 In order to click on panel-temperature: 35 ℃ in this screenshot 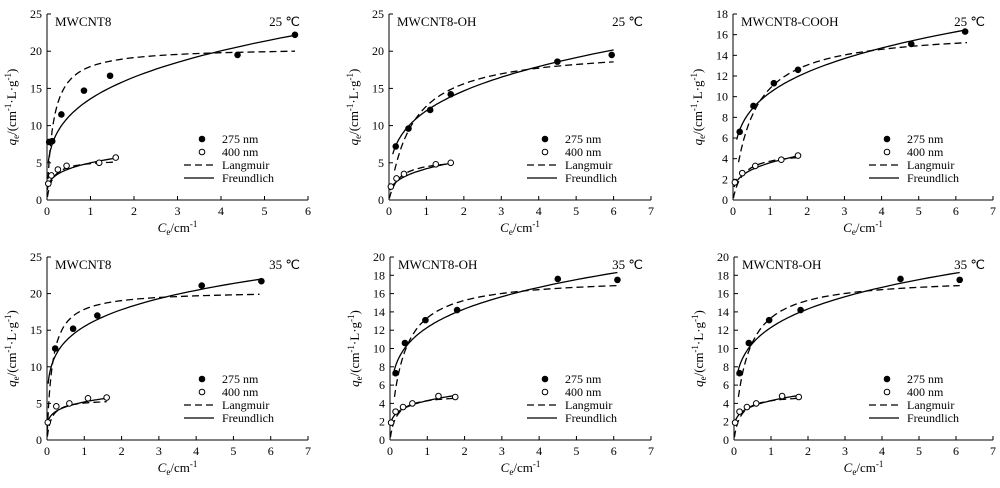, I will do `click(284, 264)`.